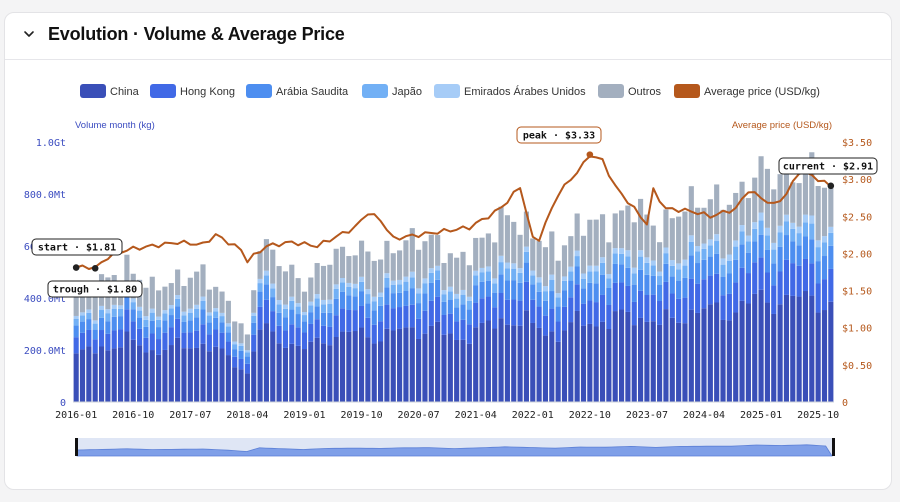 Image resolution: width=900 pixels, height=502 pixels. What do you see at coordinates (833, 447) in the screenshot?
I see `range-brush-handle-right` at bounding box center [833, 447].